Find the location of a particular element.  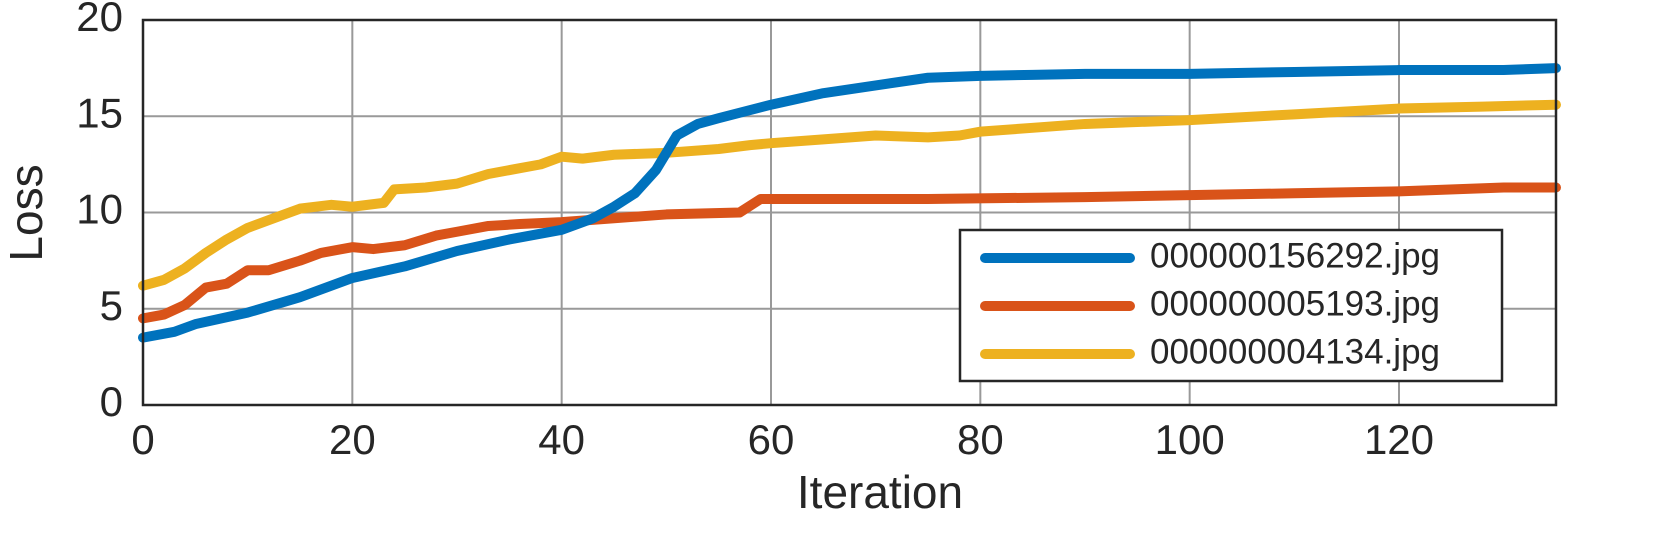

legend-label: 000000004134.jpg is located at coordinates (1295, 351).